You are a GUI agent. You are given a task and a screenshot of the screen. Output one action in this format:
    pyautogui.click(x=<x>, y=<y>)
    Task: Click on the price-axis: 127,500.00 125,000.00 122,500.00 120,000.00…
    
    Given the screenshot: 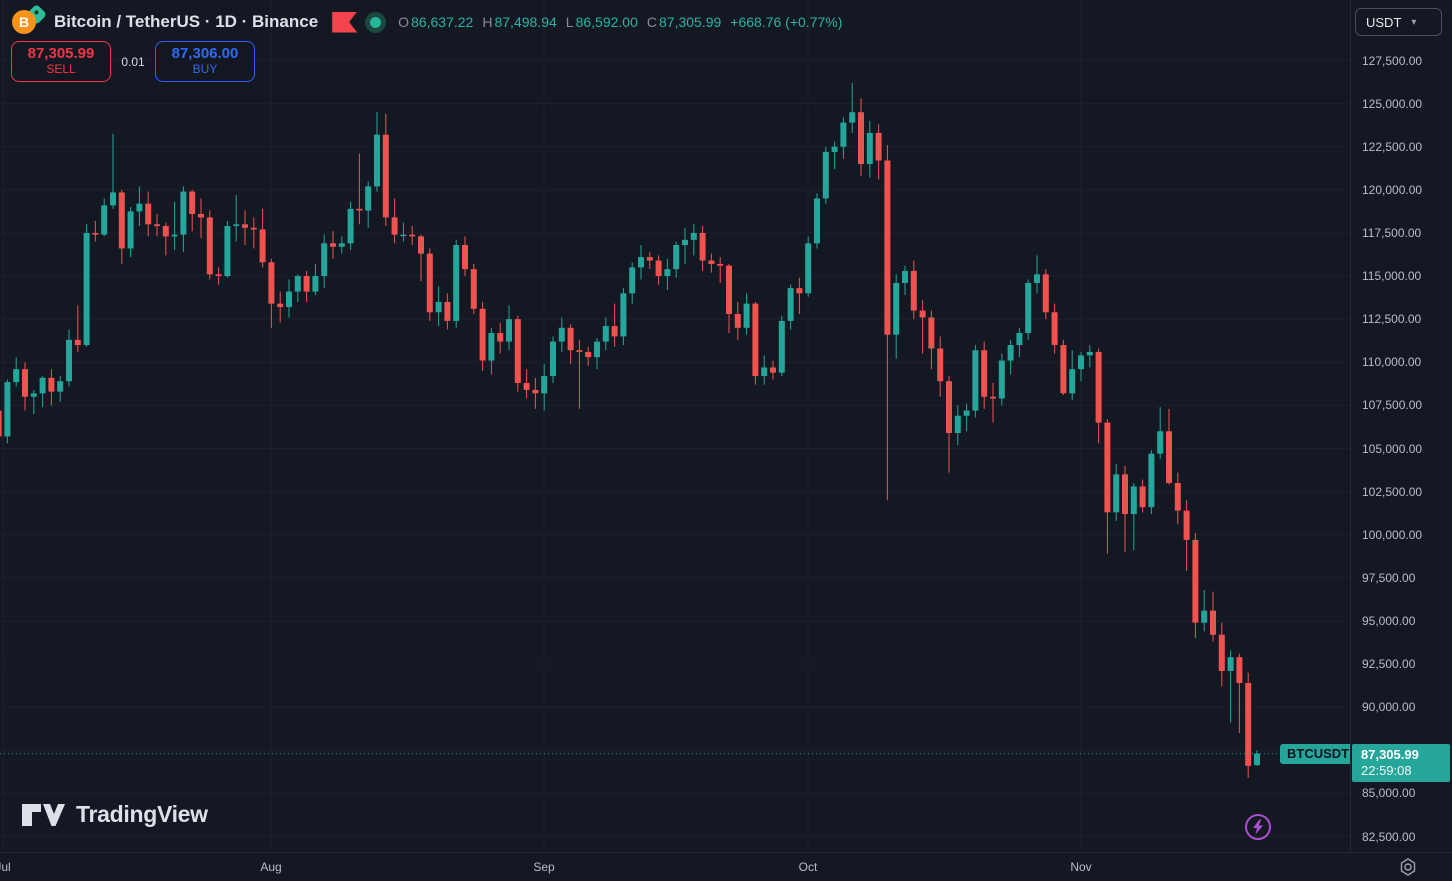 What is the action you would take?
    pyautogui.click(x=1401, y=426)
    